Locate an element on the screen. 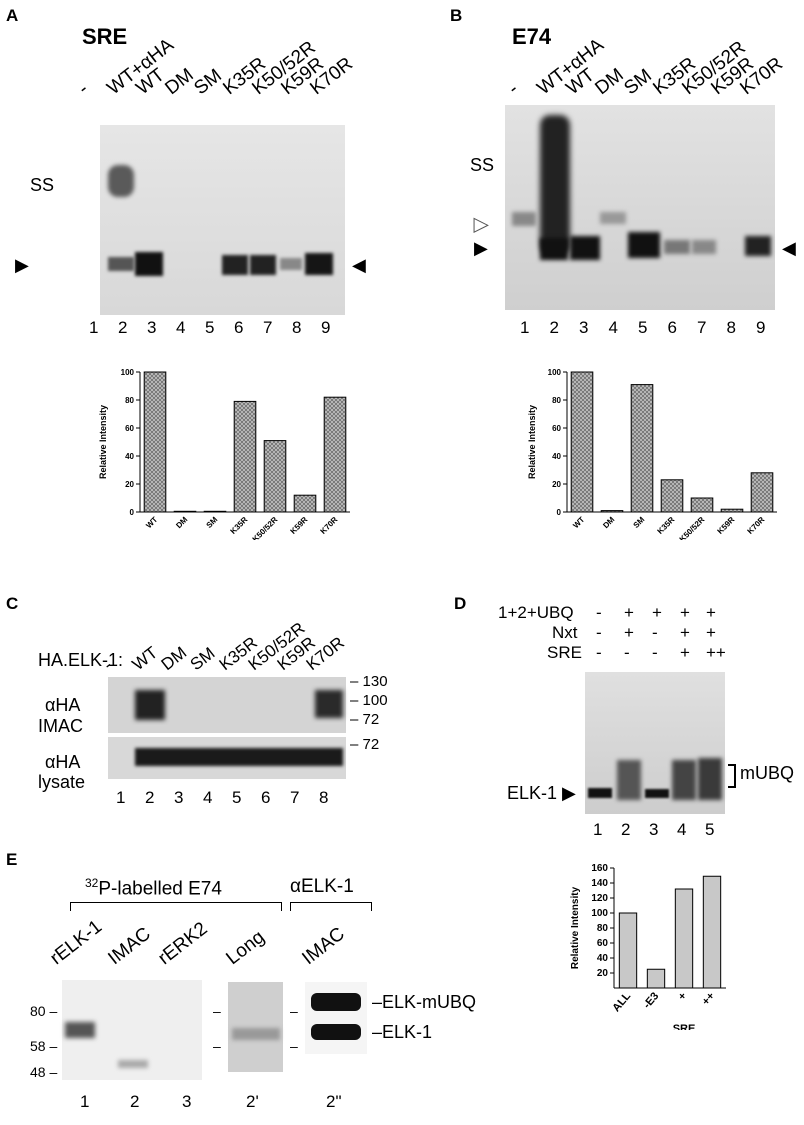 This screenshot has width=804, height=1125. group-label: SRE is located at coordinates (684, 1026).